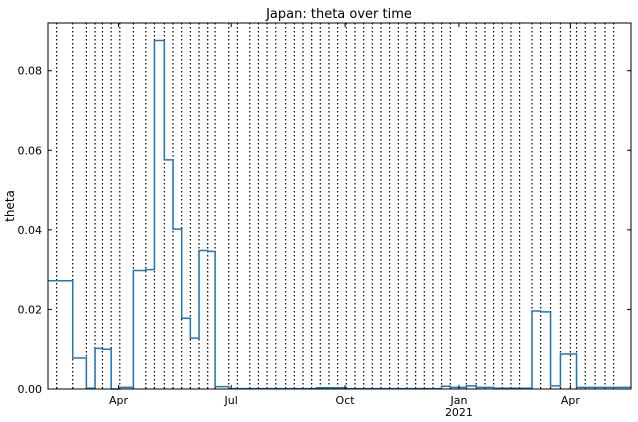 This screenshot has width=638, height=422. What do you see at coordinates (338, 14) in the screenshot?
I see `chart-title: Japan: theta over time` at bounding box center [338, 14].